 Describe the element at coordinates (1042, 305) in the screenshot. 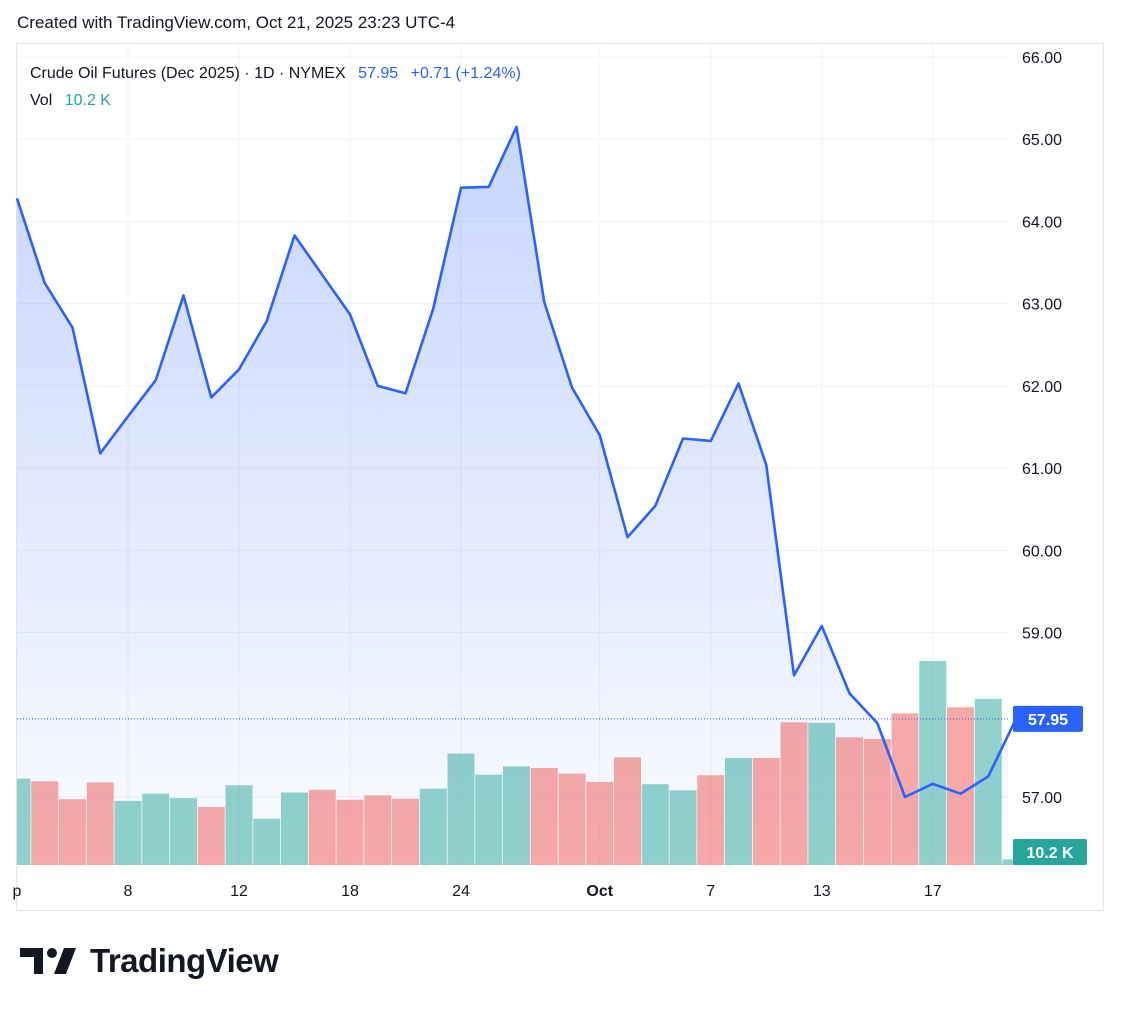

I see `y-tick-label: 63.00` at that location.